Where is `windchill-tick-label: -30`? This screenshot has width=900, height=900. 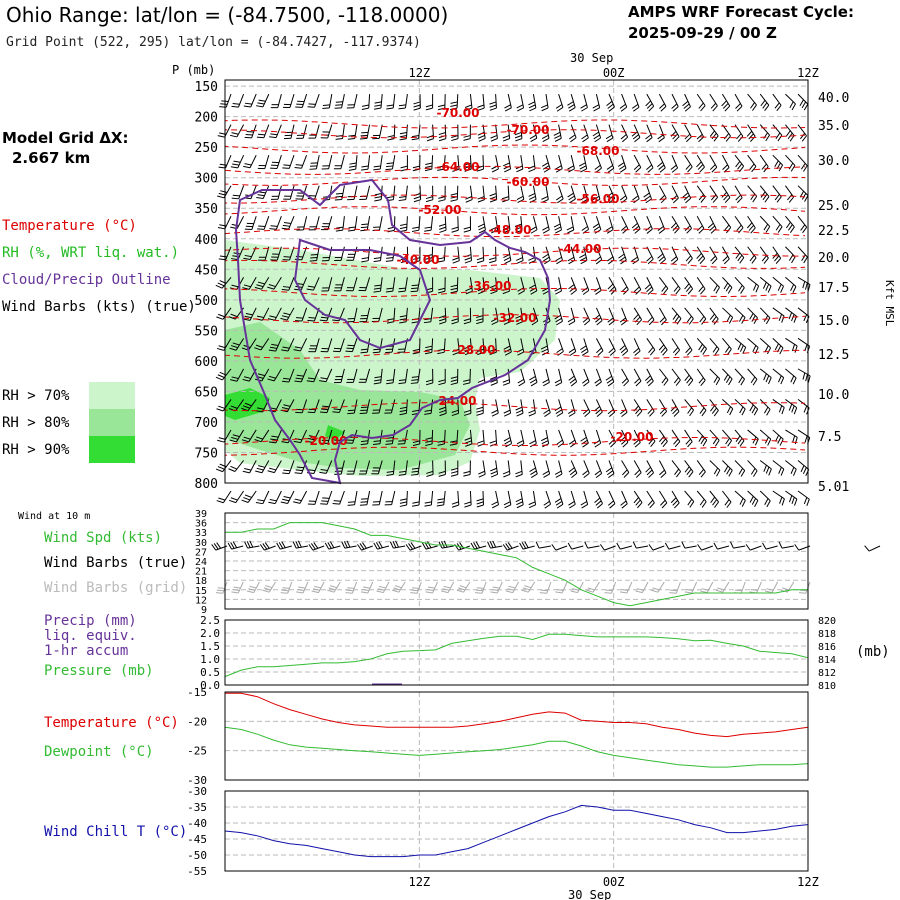 windchill-tick-label: -30 is located at coordinates (197, 791).